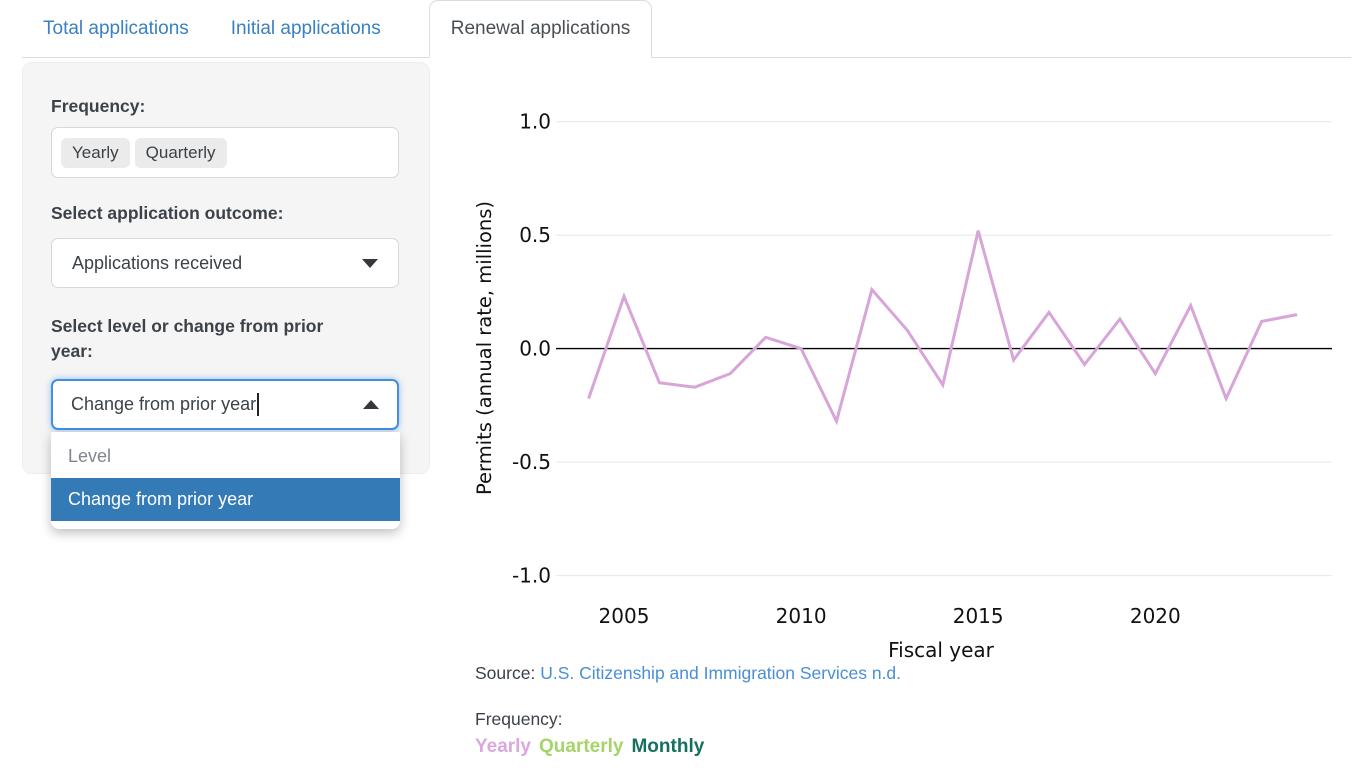  What do you see at coordinates (116, 28) in the screenshot?
I see `tab-total-applications: Total applications` at bounding box center [116, 28].